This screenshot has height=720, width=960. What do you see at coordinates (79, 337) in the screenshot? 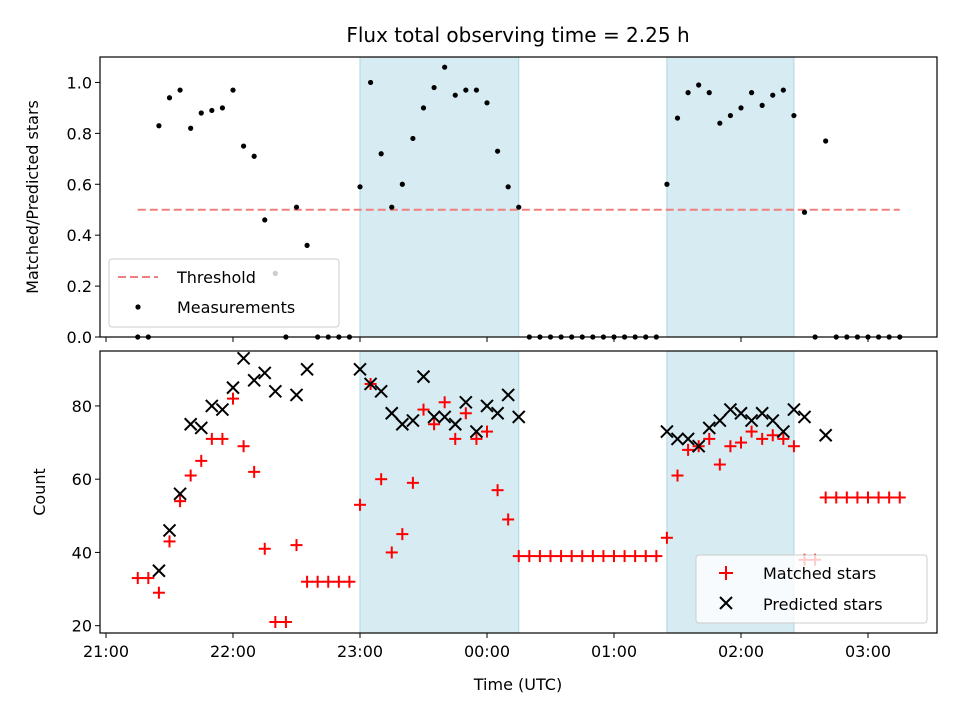
I see `top-y-tick-label-0: 0.0` at bounding box center [79, 337].